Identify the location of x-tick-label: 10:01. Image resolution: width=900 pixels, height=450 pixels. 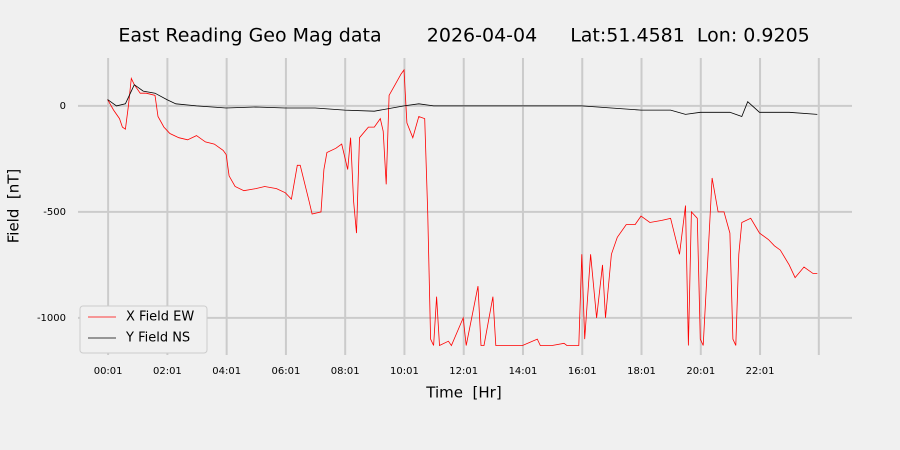
(404, 371).